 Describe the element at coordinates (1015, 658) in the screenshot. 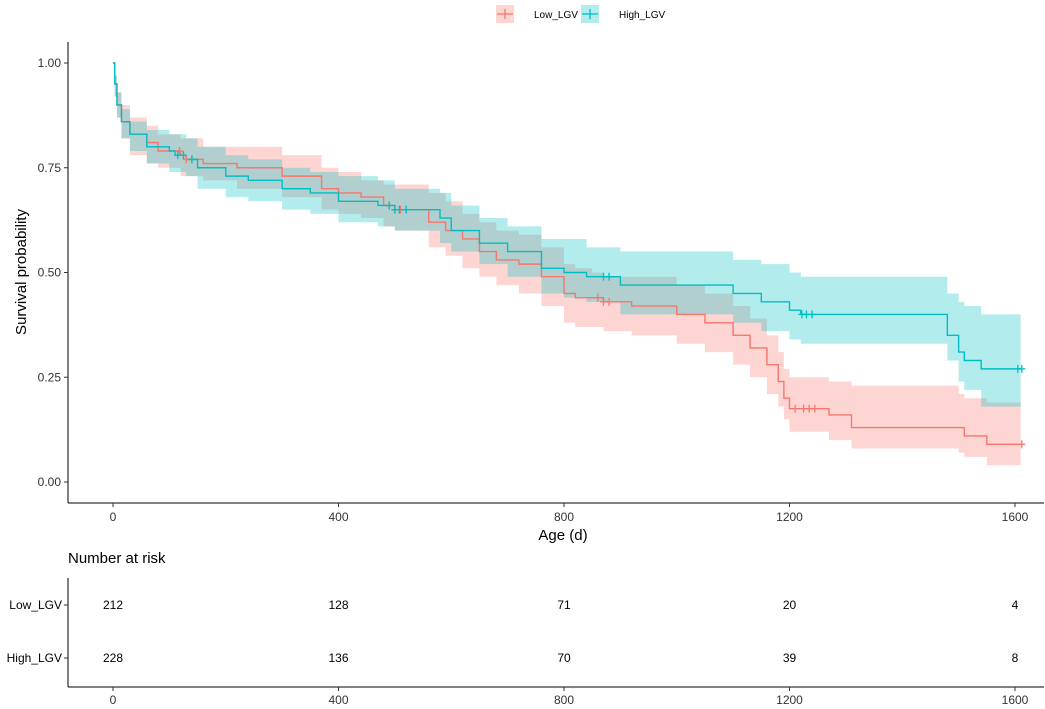

I see `risk-value: 8` at that location.